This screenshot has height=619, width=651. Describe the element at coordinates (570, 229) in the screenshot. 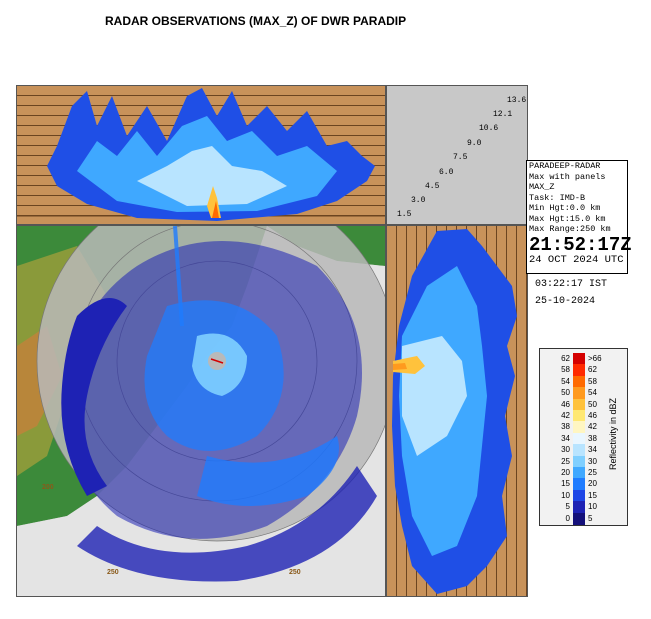

I see `info-line: Max Range:250 km` at that location.